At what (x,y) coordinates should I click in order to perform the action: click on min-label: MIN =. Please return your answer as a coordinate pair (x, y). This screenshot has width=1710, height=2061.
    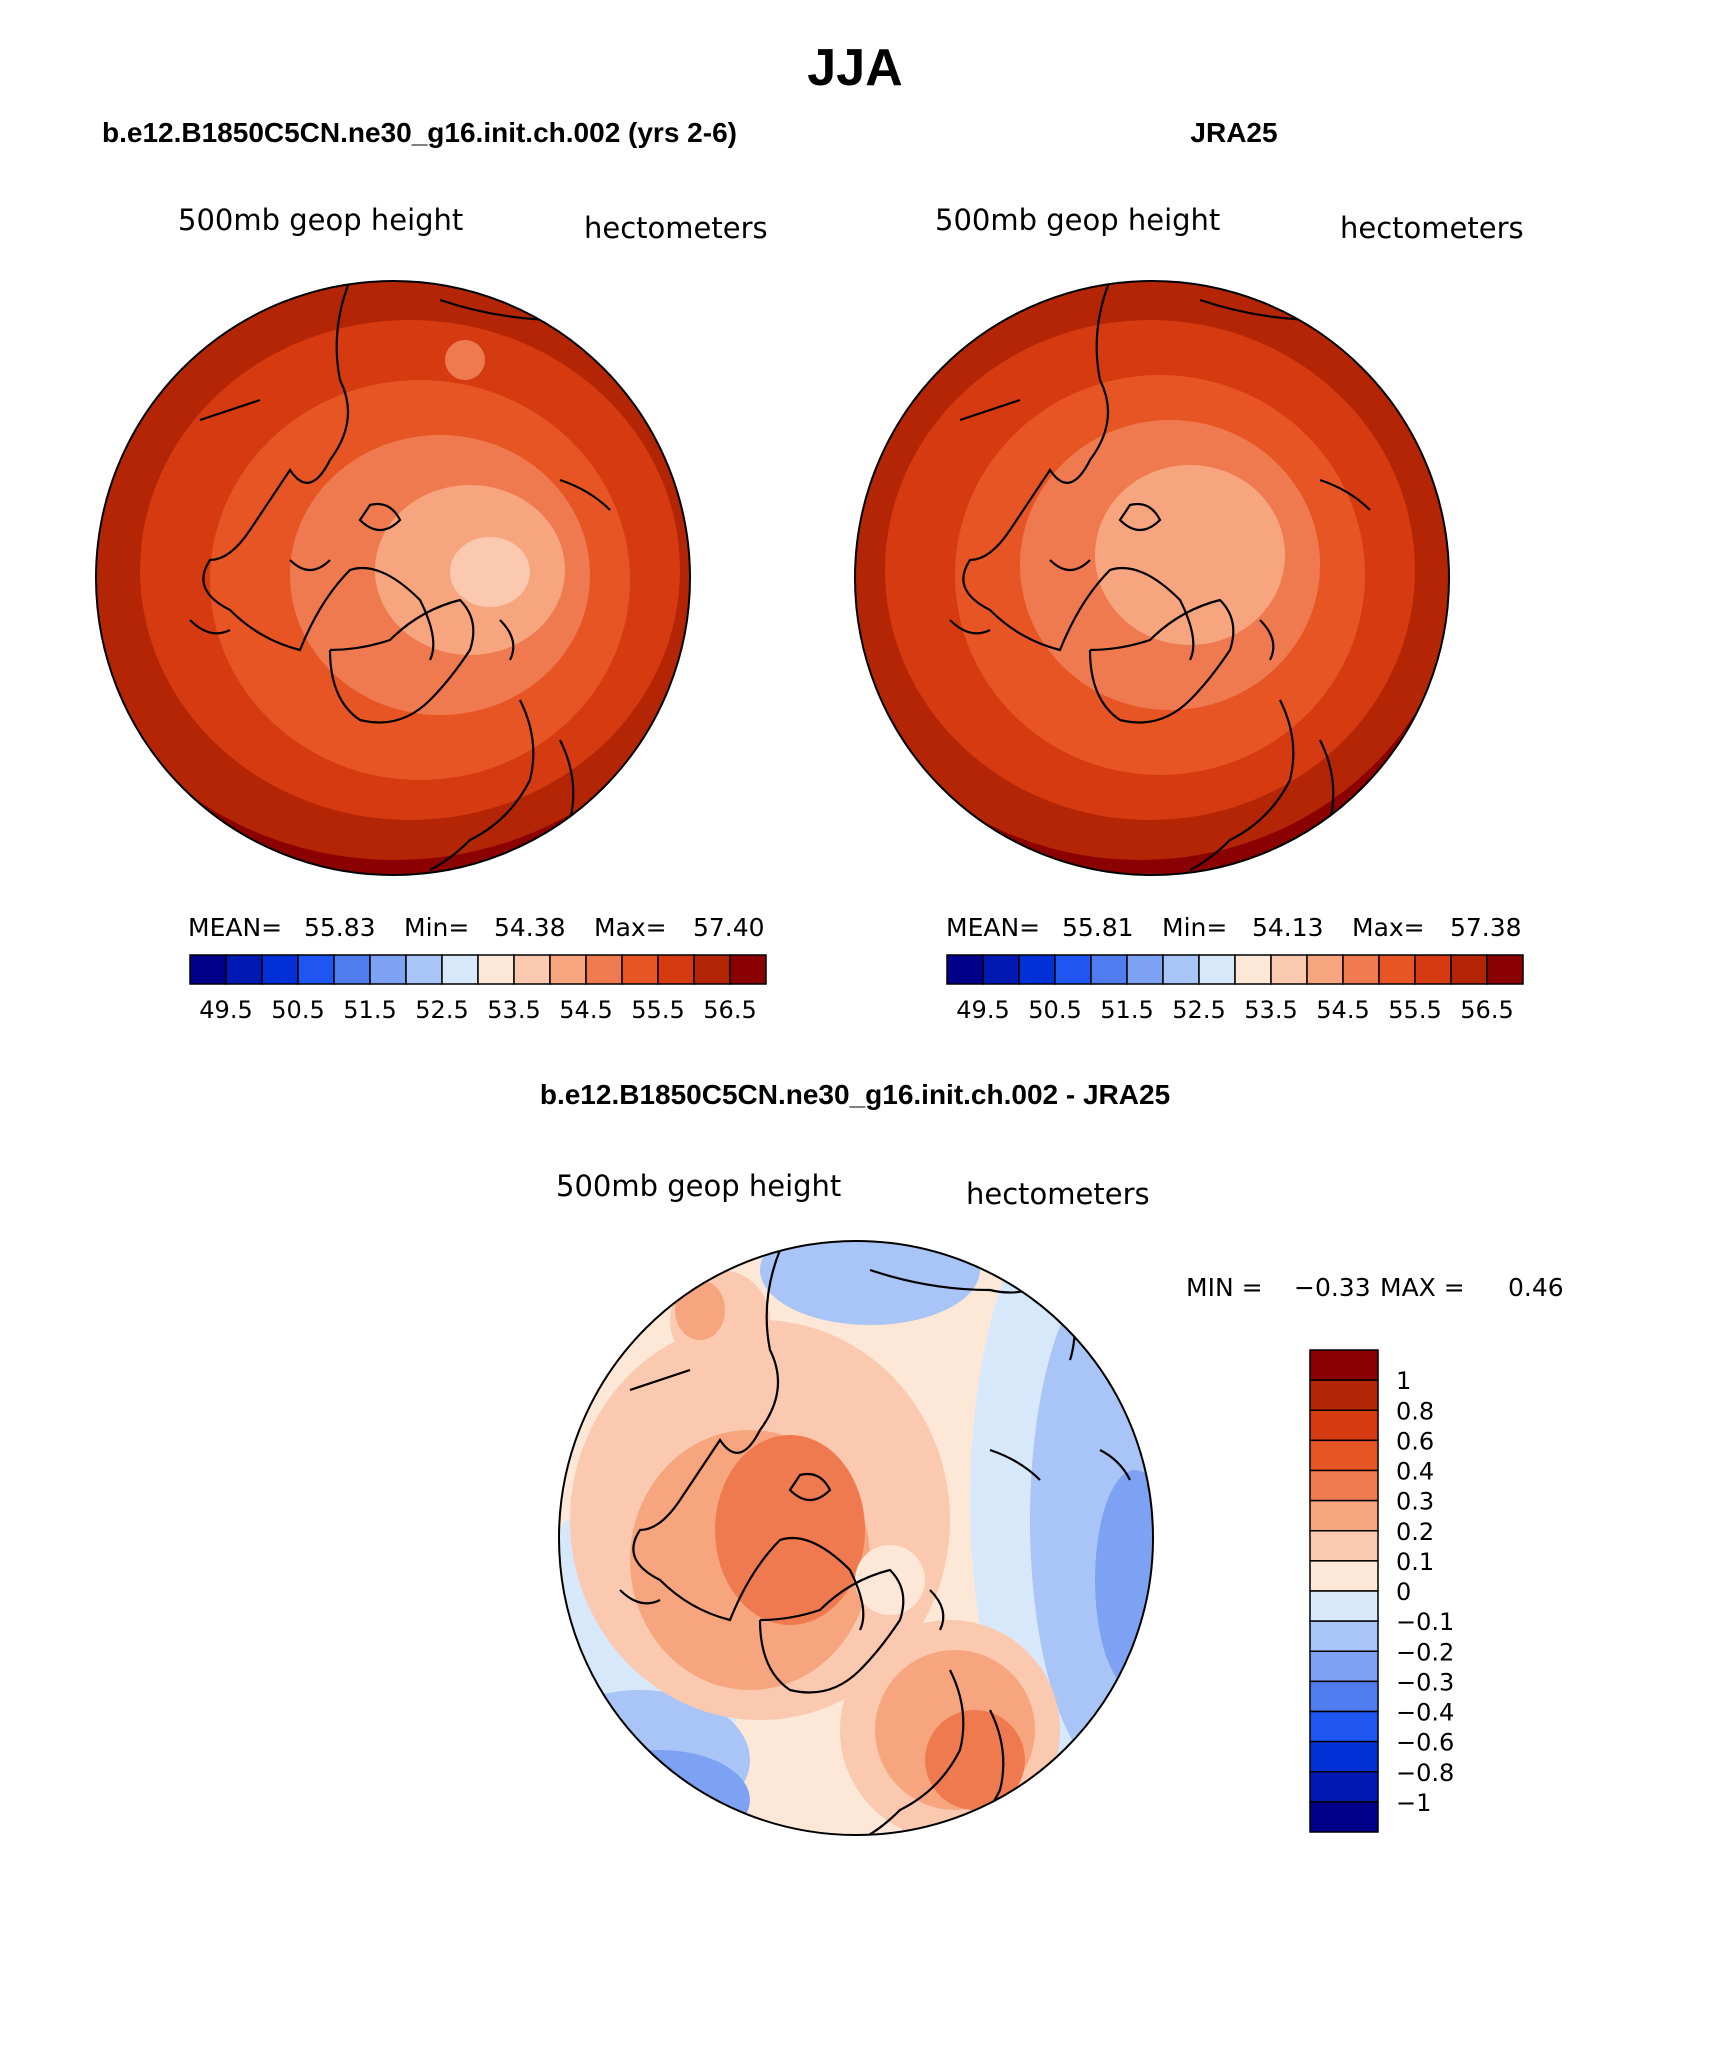
    Looking at the image, I should click on (1224, 1287).